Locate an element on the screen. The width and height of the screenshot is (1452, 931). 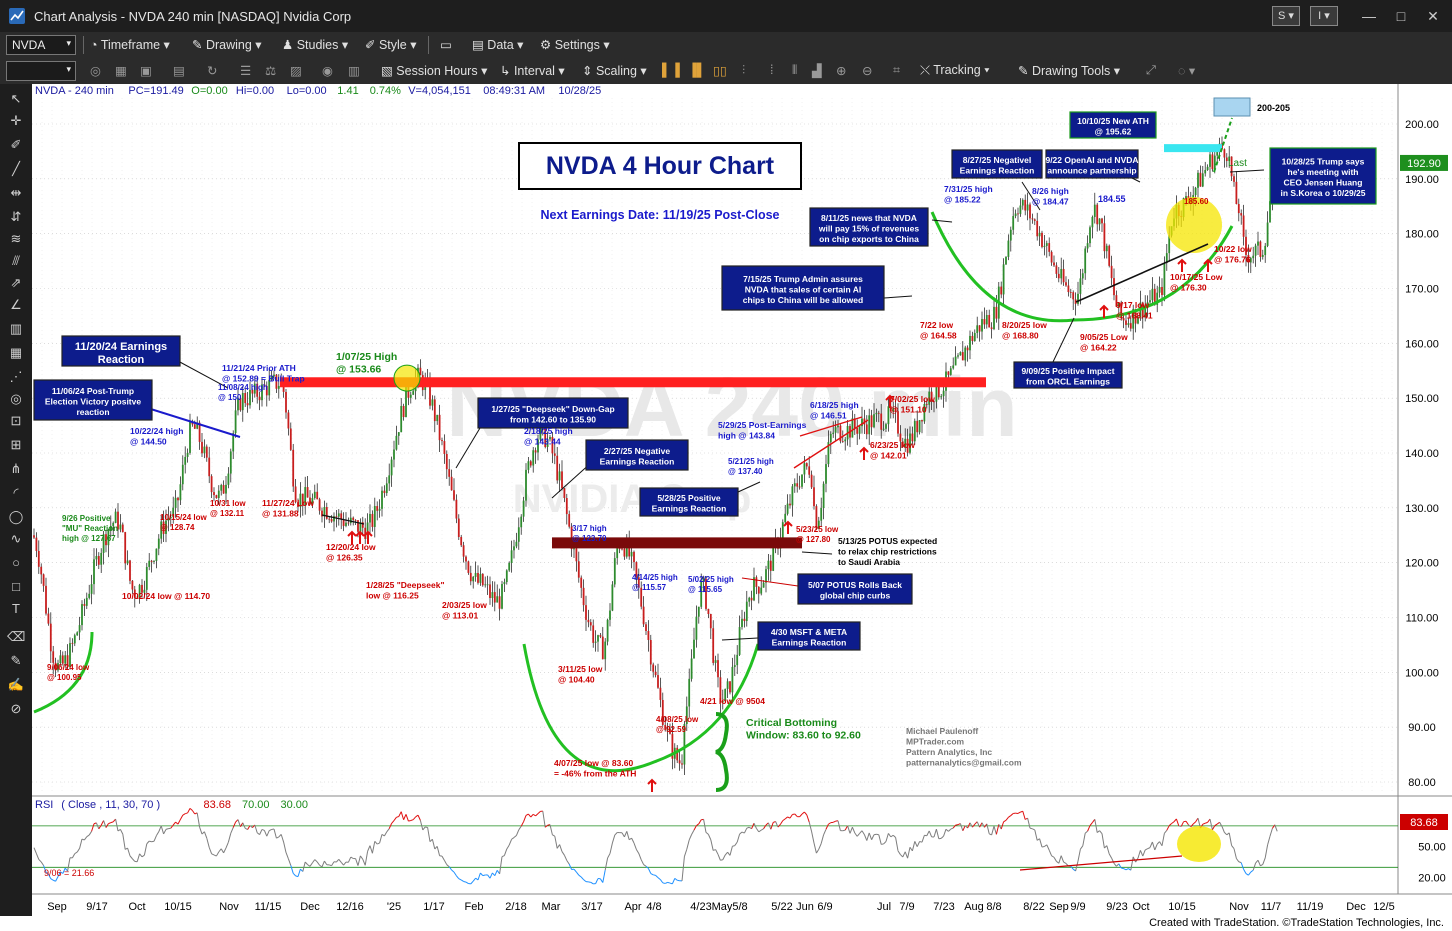
vertical-line-icon: ⇵ is located at coordinates (16, 216).